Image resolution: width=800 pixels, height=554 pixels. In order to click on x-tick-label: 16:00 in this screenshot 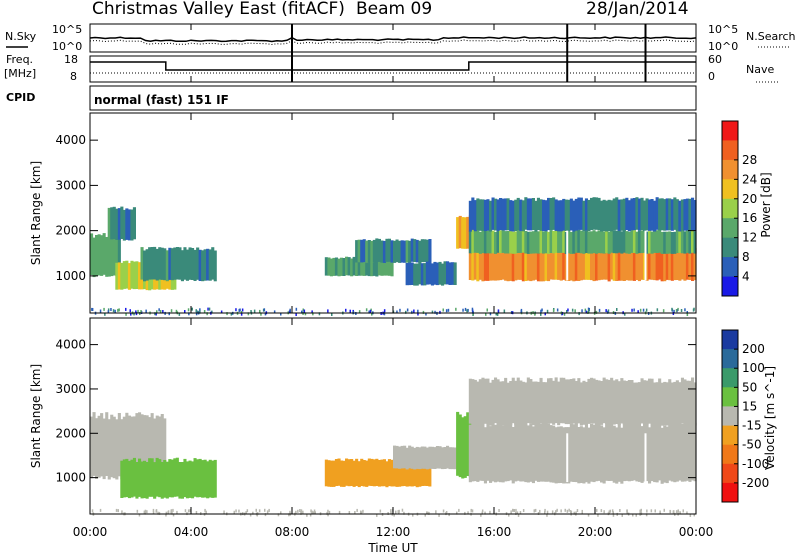, I will do `click(494, 532)`.